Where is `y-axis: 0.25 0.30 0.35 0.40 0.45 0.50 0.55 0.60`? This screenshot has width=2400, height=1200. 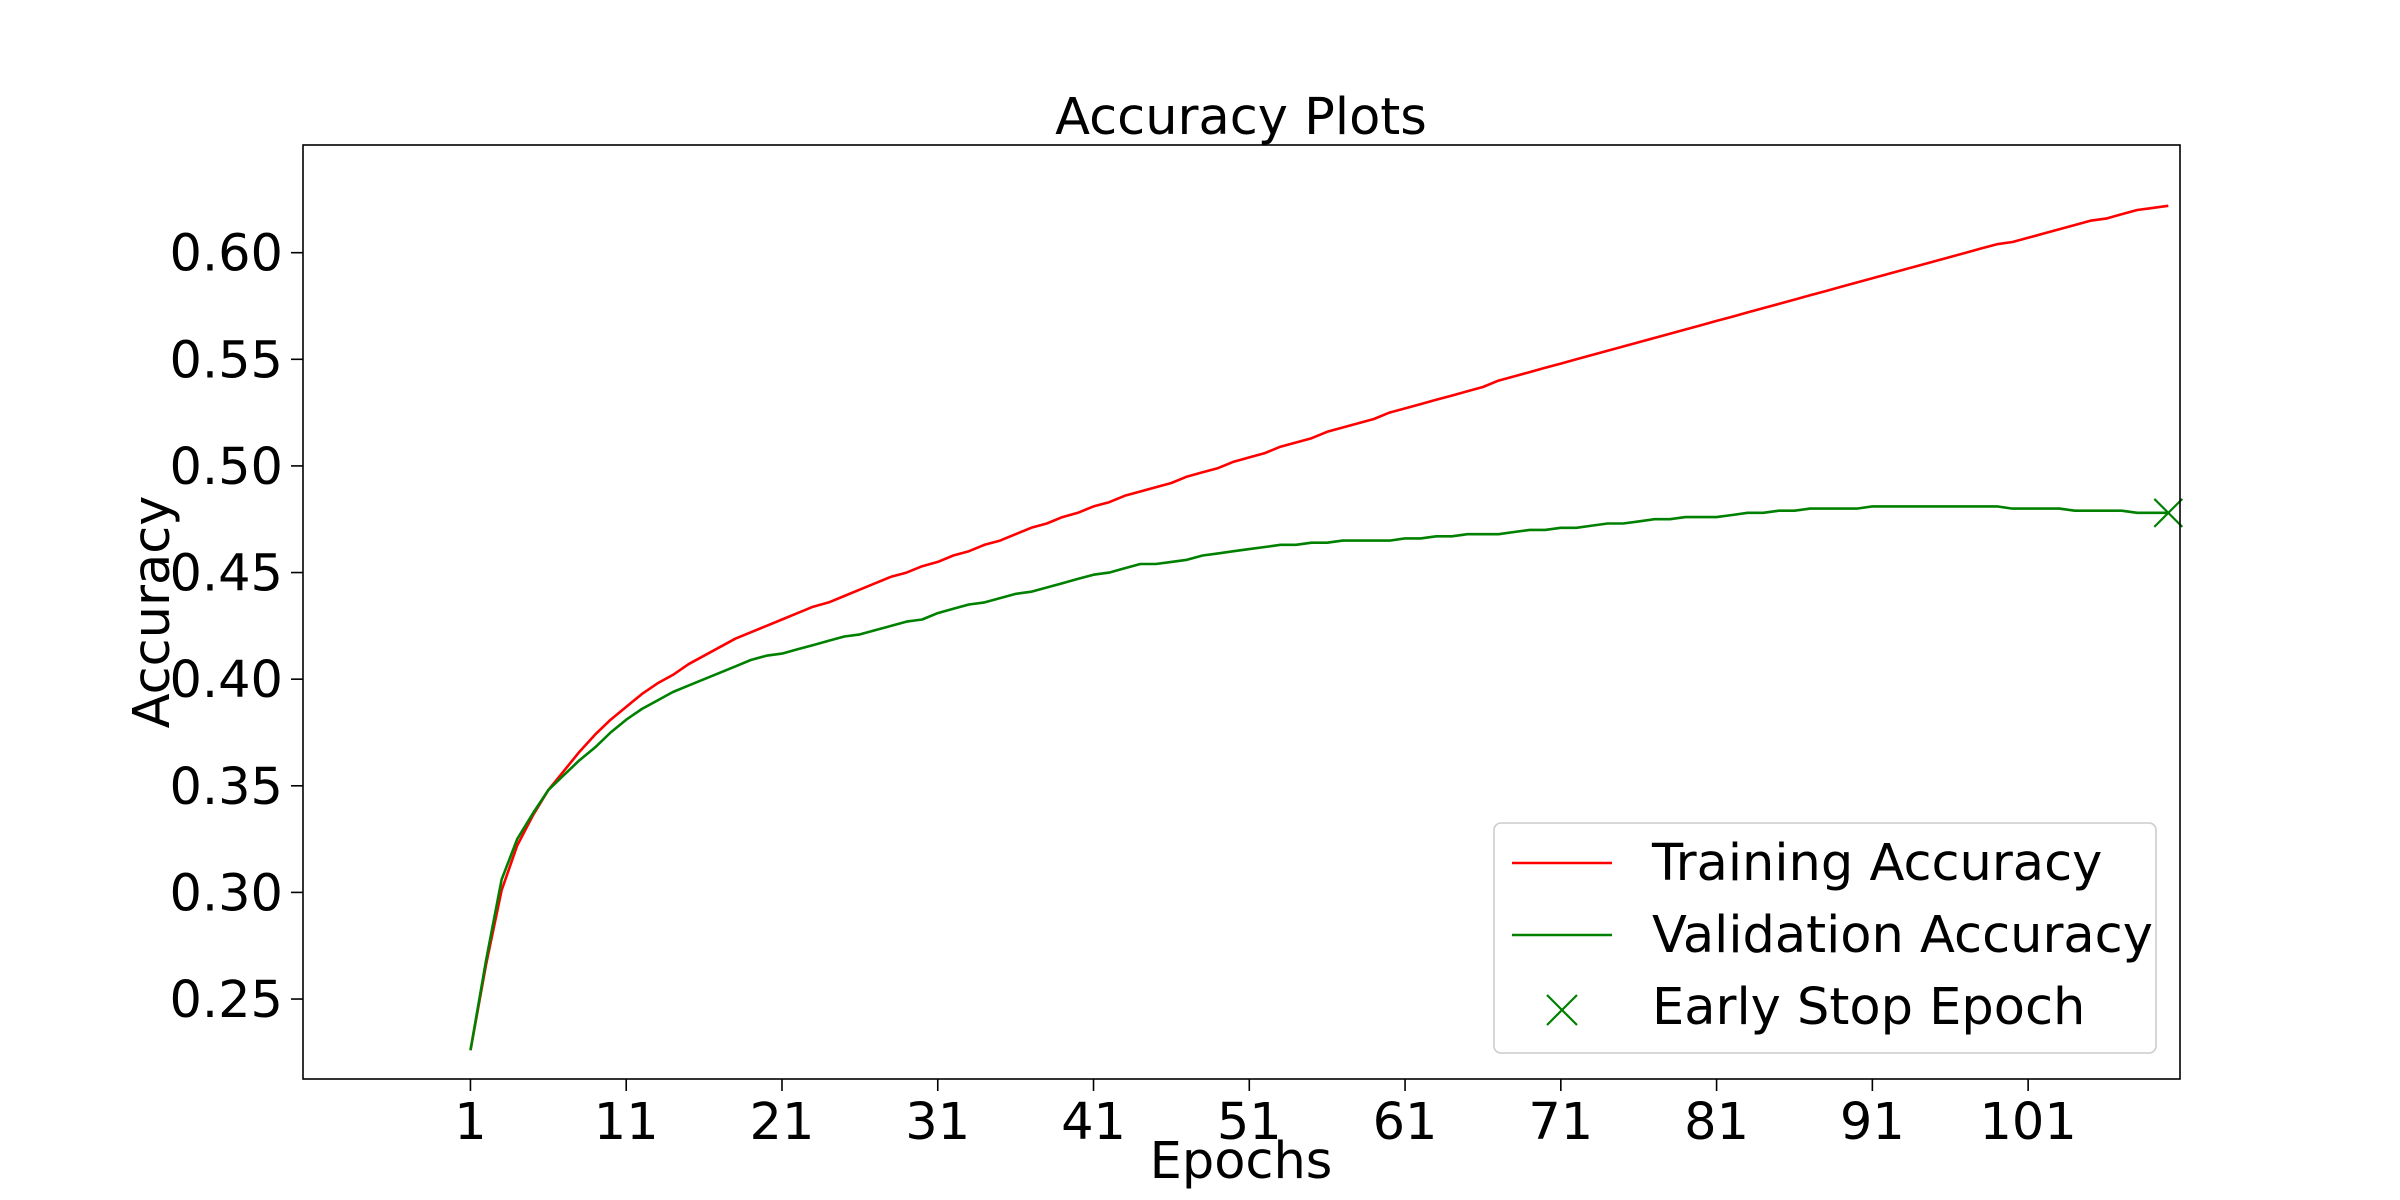
y-axis: 0.25 0.30 0.35 0.40 0.45 0.50 0.55 0.60 is located at coordinates (236, 627).